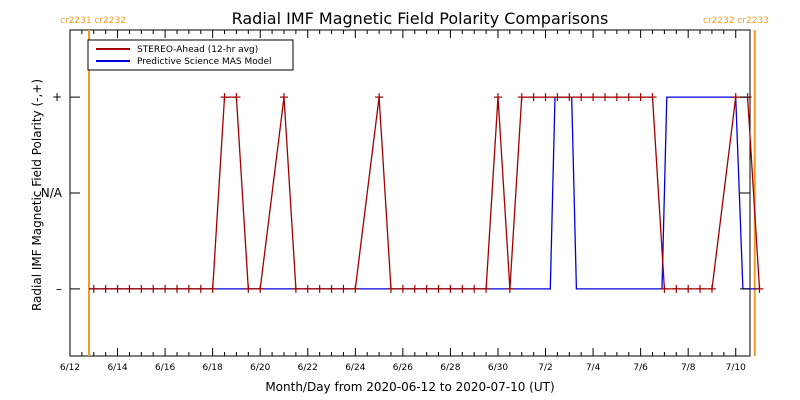  I want to click on legend-label-stereo: STEREO-Ahead (12-hr avg), so click(197, 50).